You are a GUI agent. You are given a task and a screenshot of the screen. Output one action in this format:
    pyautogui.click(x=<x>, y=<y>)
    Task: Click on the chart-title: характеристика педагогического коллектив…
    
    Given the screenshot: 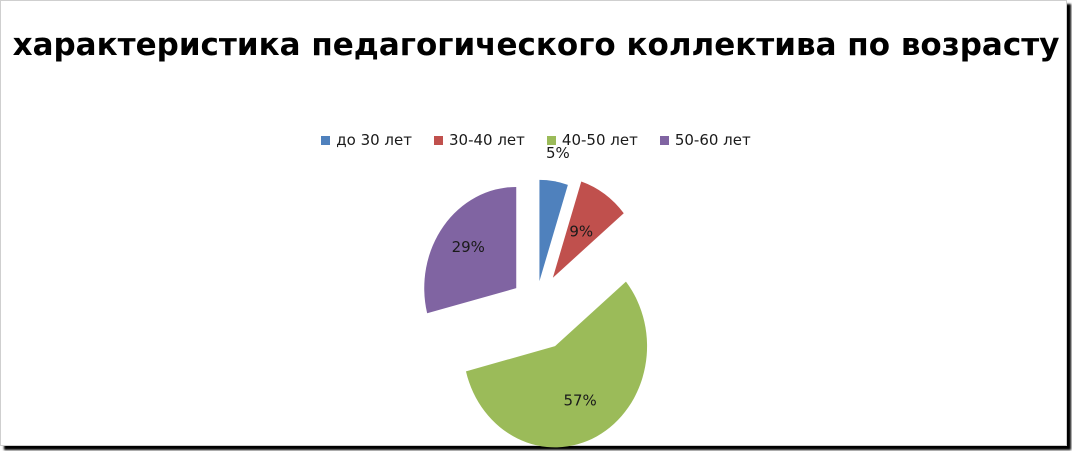 What is the action you would take?
    pyautogui.click(x=536, y=45)
    